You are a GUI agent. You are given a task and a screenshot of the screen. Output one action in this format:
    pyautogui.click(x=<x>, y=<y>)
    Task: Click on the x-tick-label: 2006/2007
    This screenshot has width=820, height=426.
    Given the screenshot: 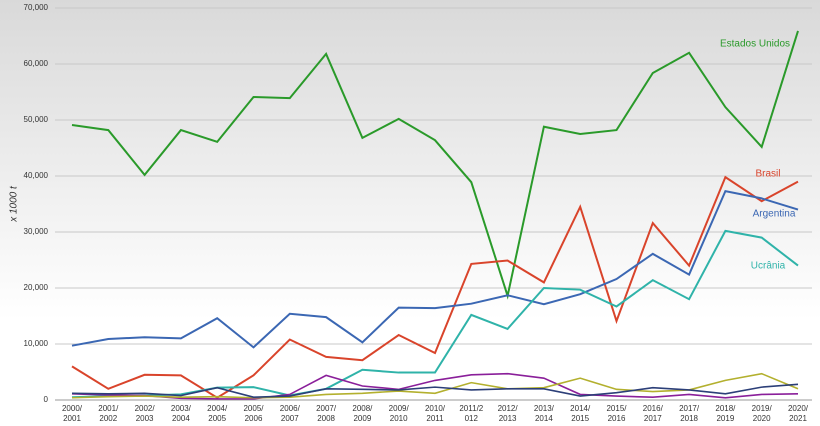 What is the action you would take?
    pyautogui.click(x=289, y=413)
    